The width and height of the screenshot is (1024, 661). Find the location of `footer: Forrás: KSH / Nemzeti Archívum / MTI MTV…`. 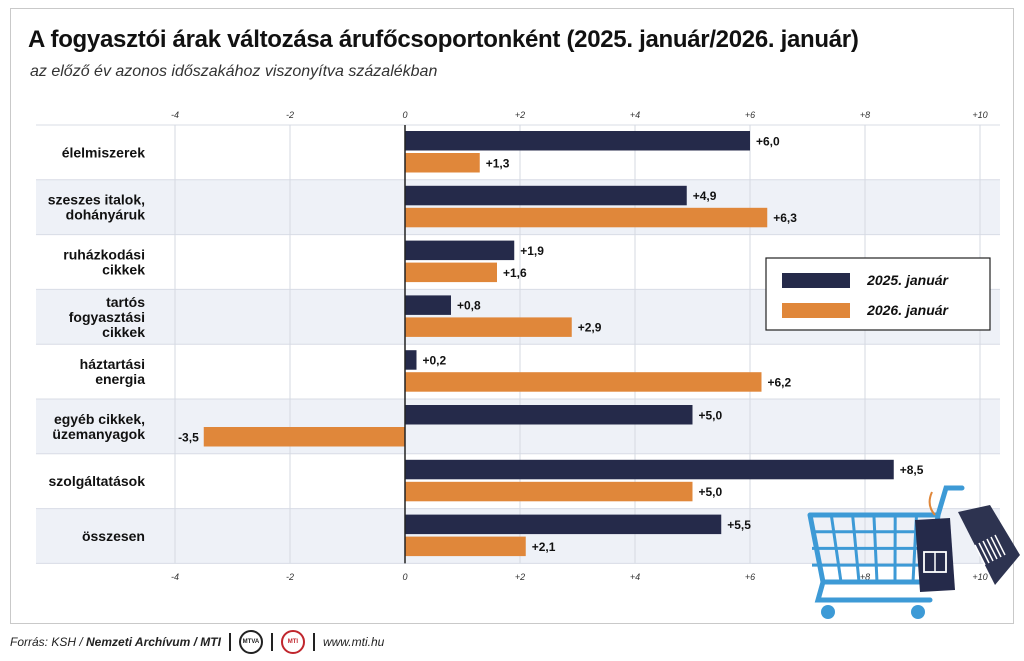

footer: Forrás: KSH / Nemzeti Archívum / MTI MTV… is located at coordinates (197, 642).